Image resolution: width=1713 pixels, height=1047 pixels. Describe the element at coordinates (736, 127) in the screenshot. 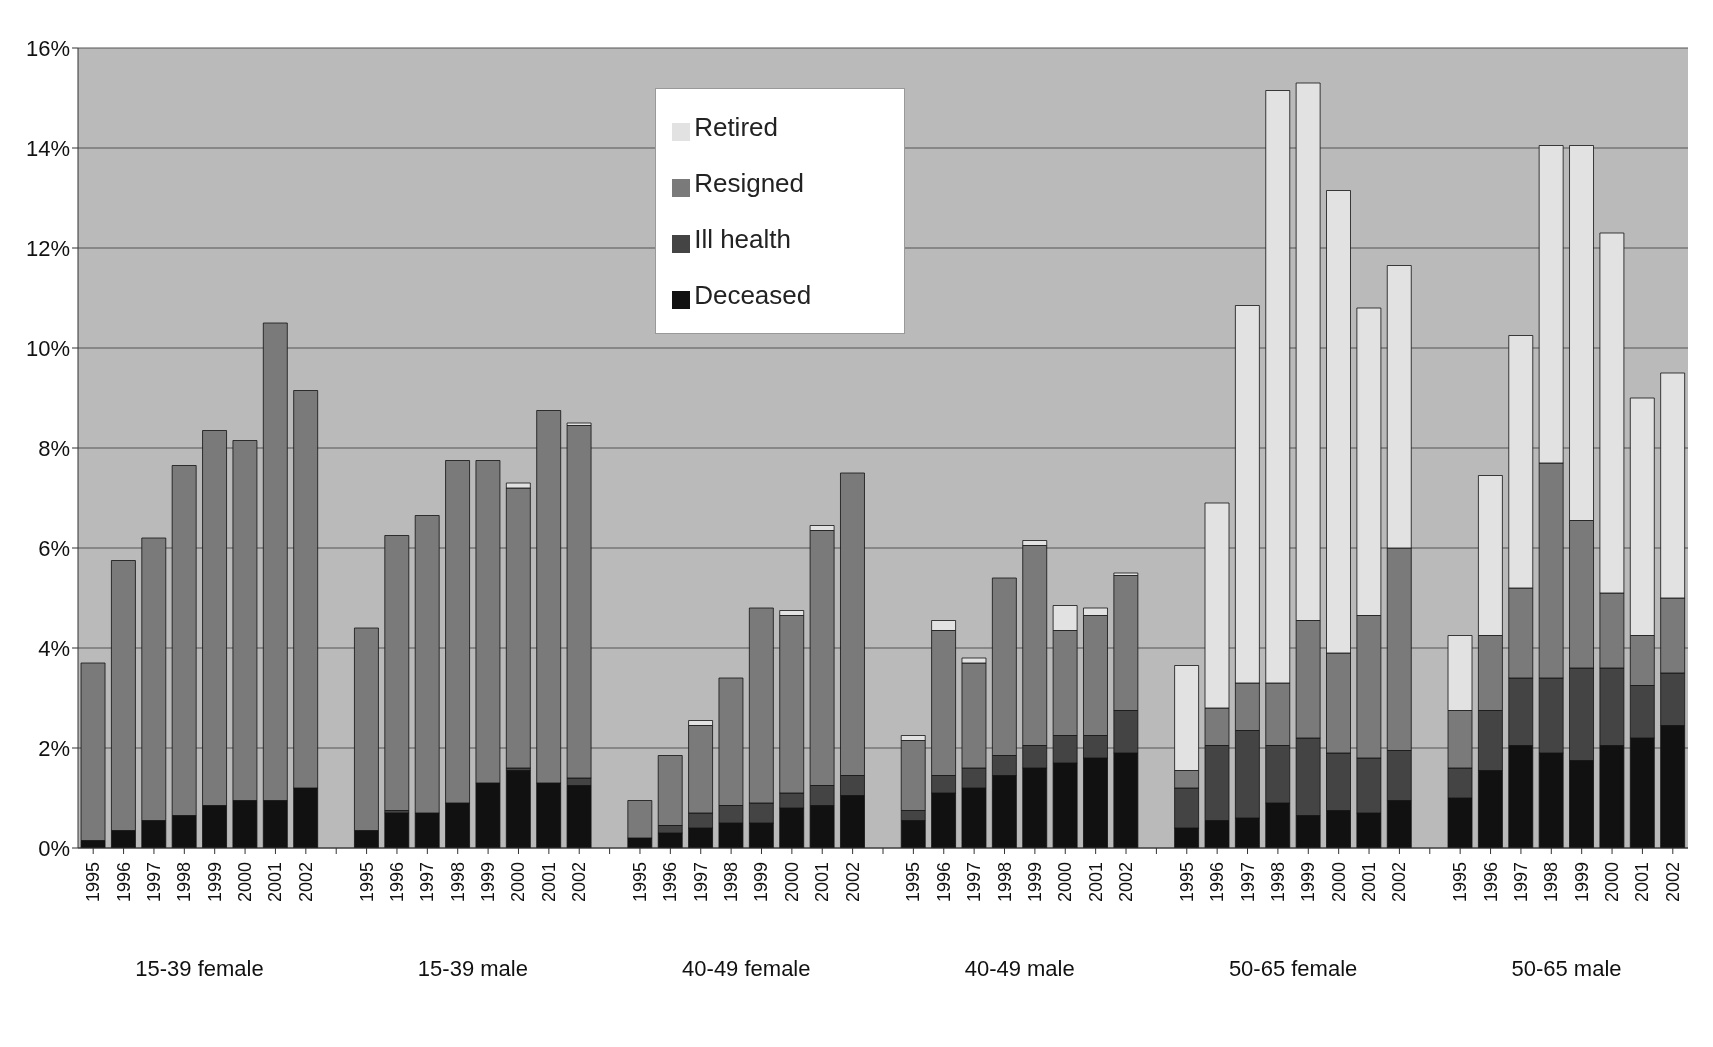

I see `legend-label: Retired` at that location.